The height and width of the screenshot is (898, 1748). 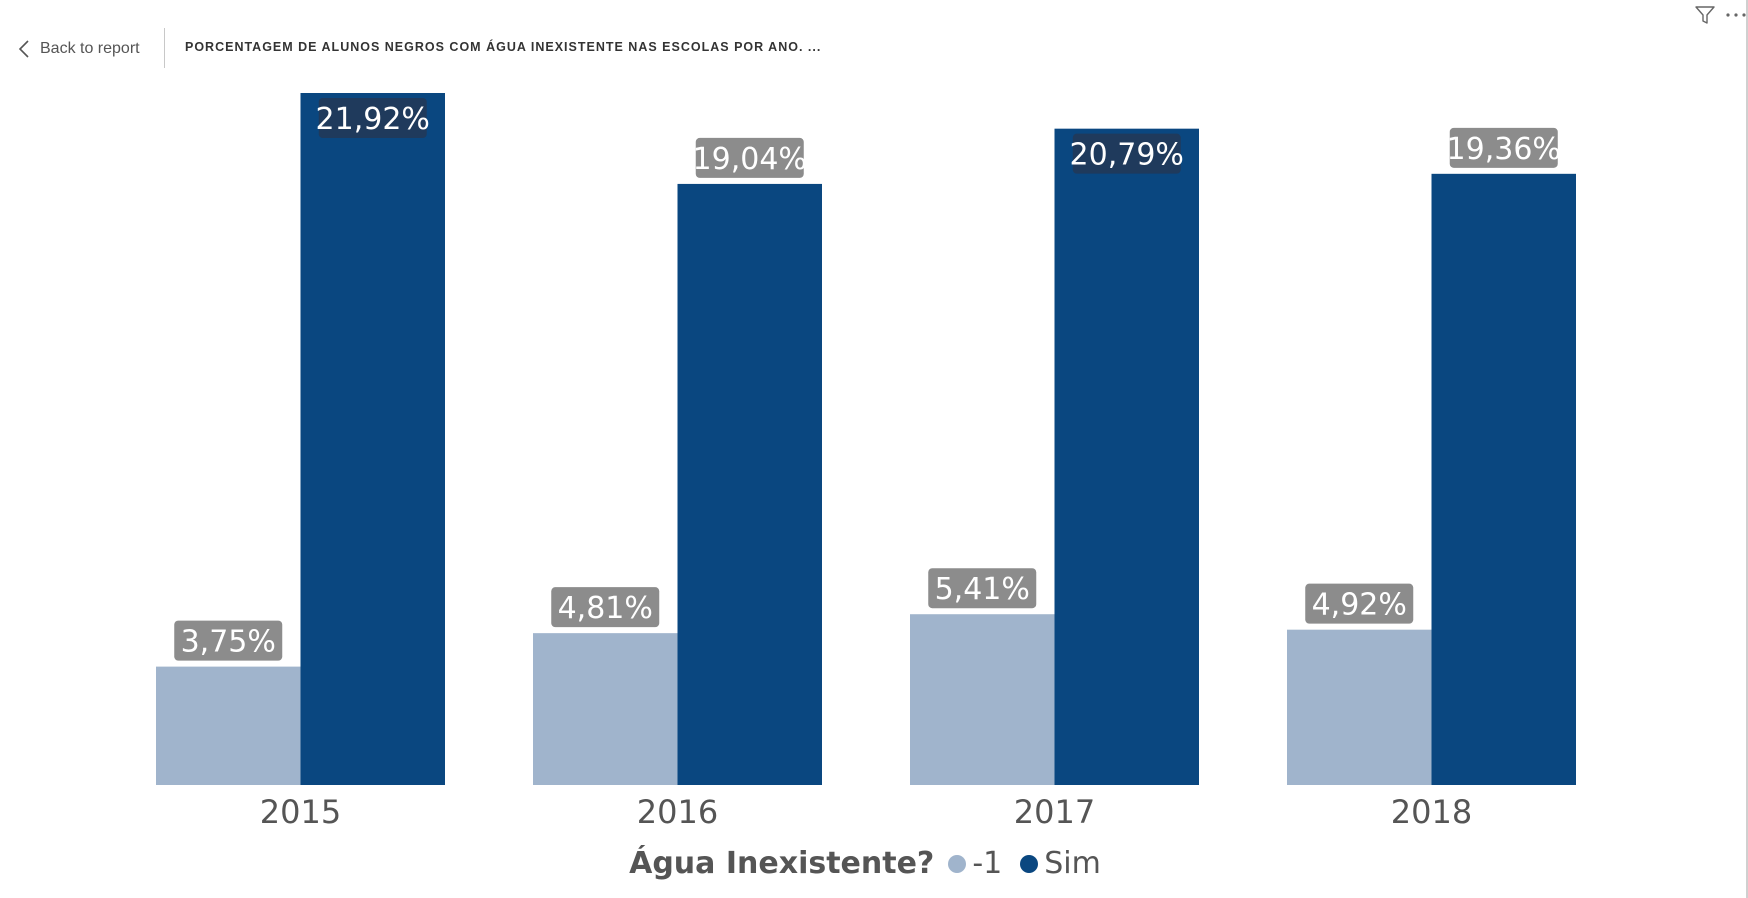 What do you see at coordinates (24, 49) in the screenshot?
I see `chevron-left-icon` at bounding box center [24, 49].